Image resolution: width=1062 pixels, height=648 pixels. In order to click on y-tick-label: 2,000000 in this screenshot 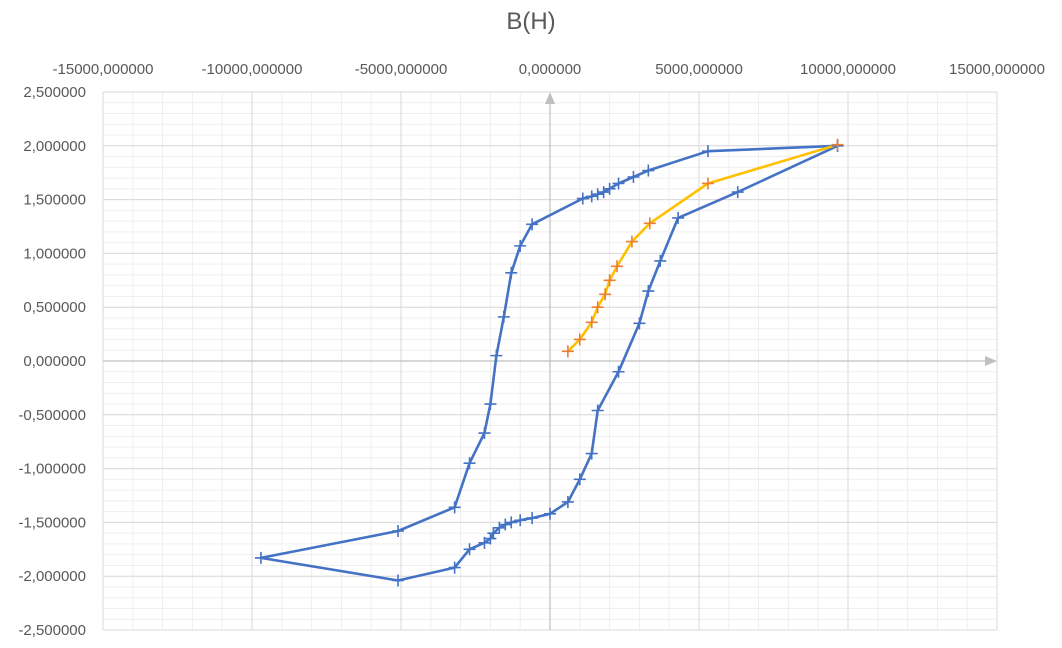, I will do `click(54, 146)`.